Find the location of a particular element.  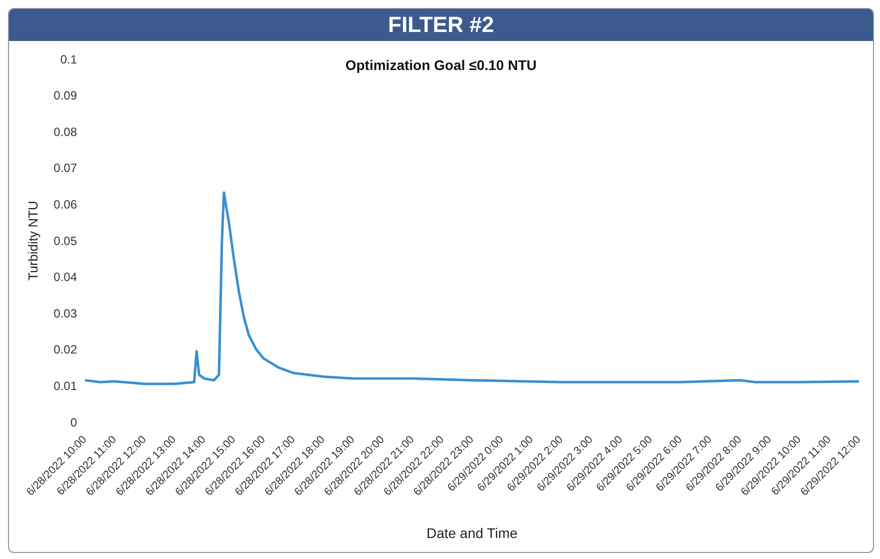

y-tick-label: 0.07 is located at coordinates (66, 168).